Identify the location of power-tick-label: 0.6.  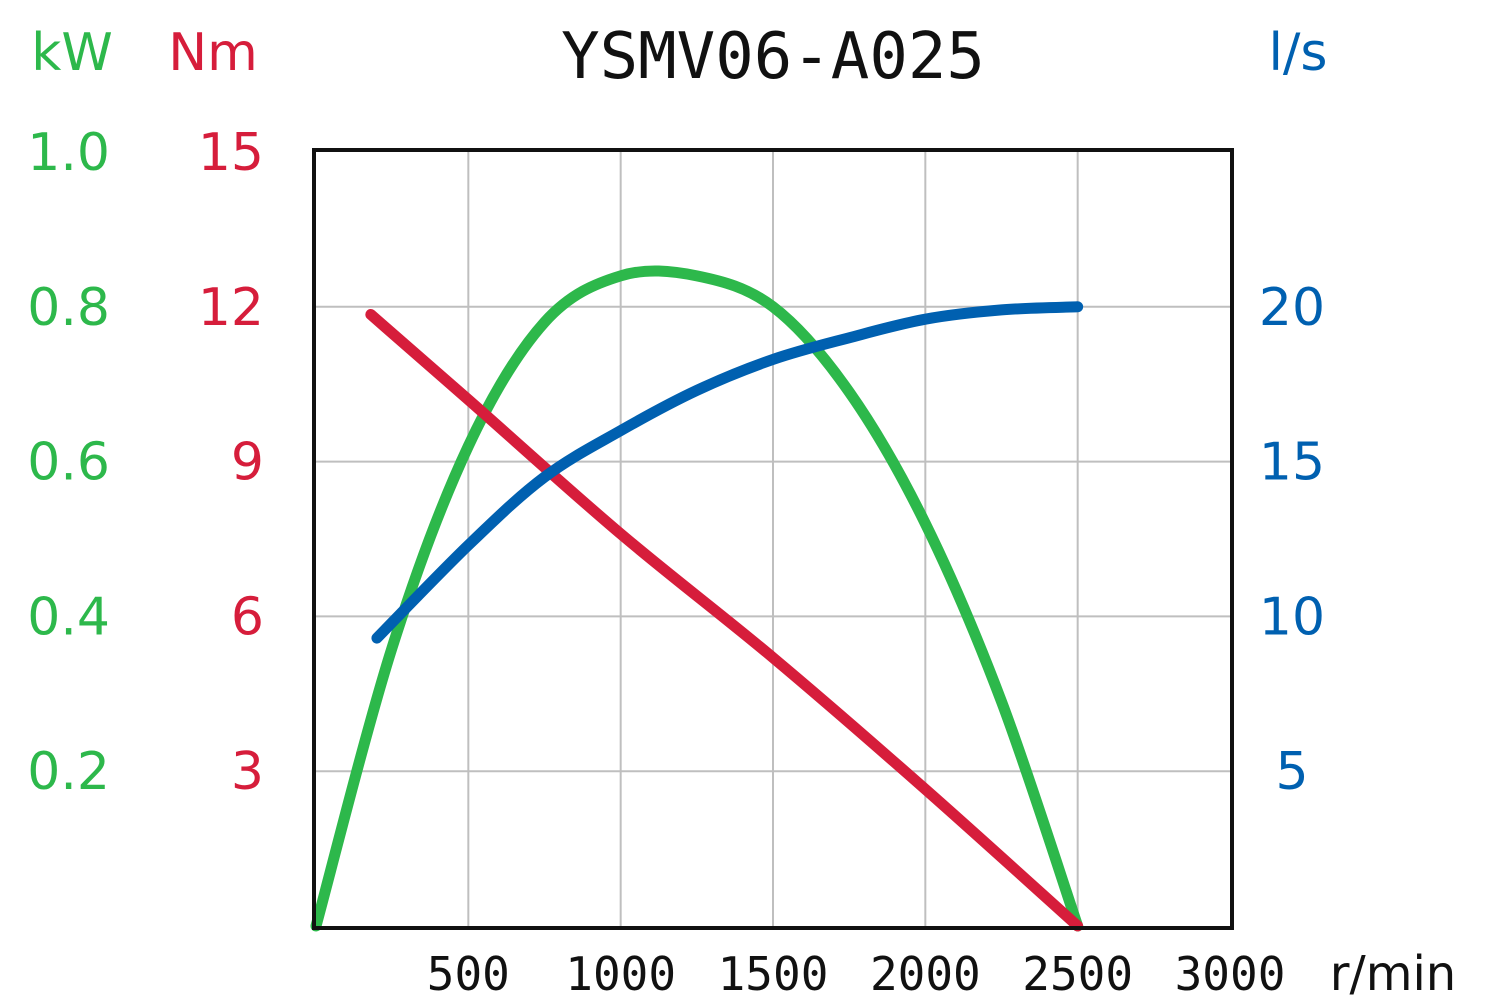
(68, 463).